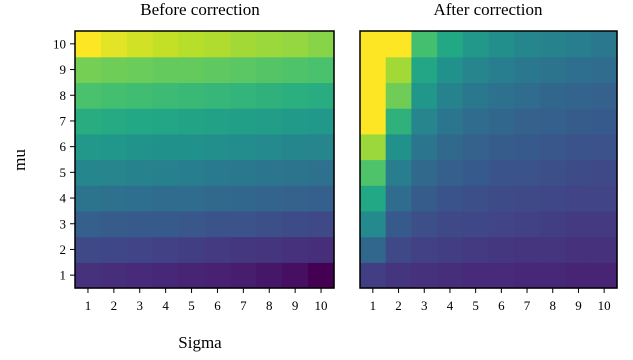 The height and width of the screenshot is (360, 633). What do you see at coordinates (295, 249) in the screenshot?
I see `heatmap-cell-mu2-sigma9` at bounding box center [295, 249].